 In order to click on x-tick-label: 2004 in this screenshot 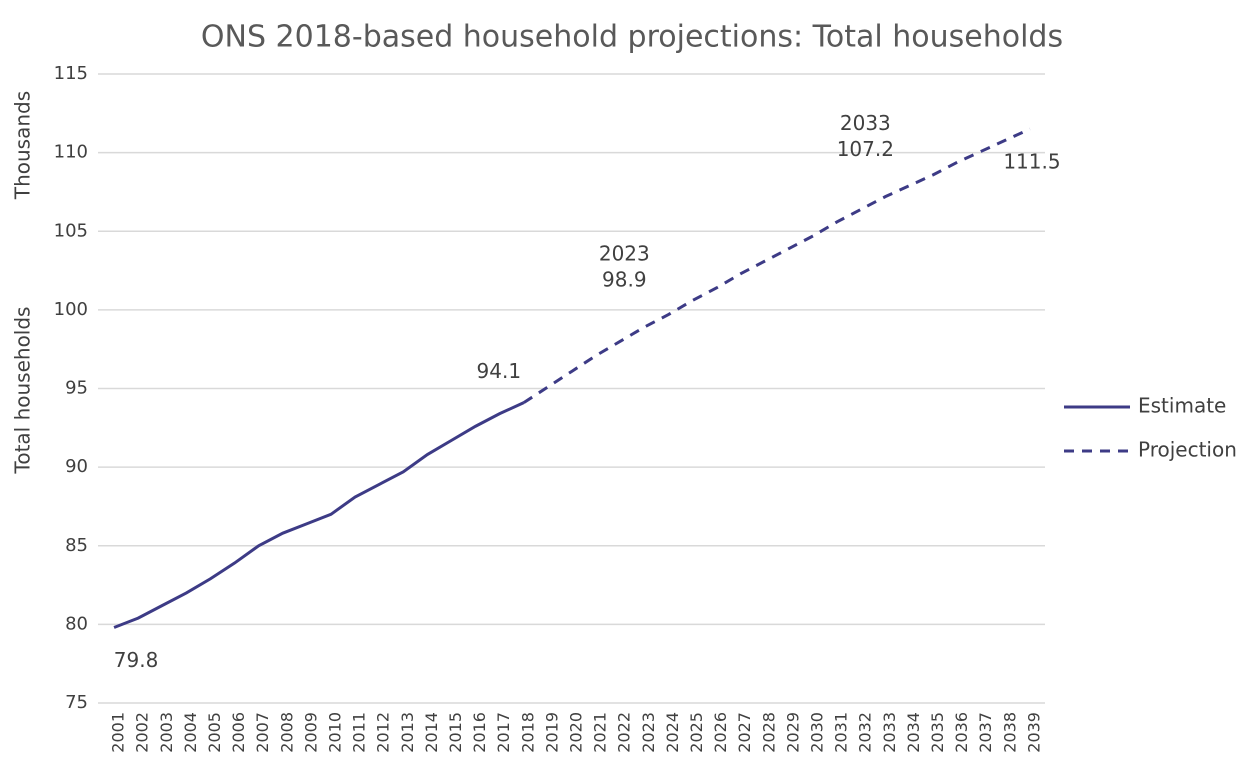, I will do `click(190, 732)`.